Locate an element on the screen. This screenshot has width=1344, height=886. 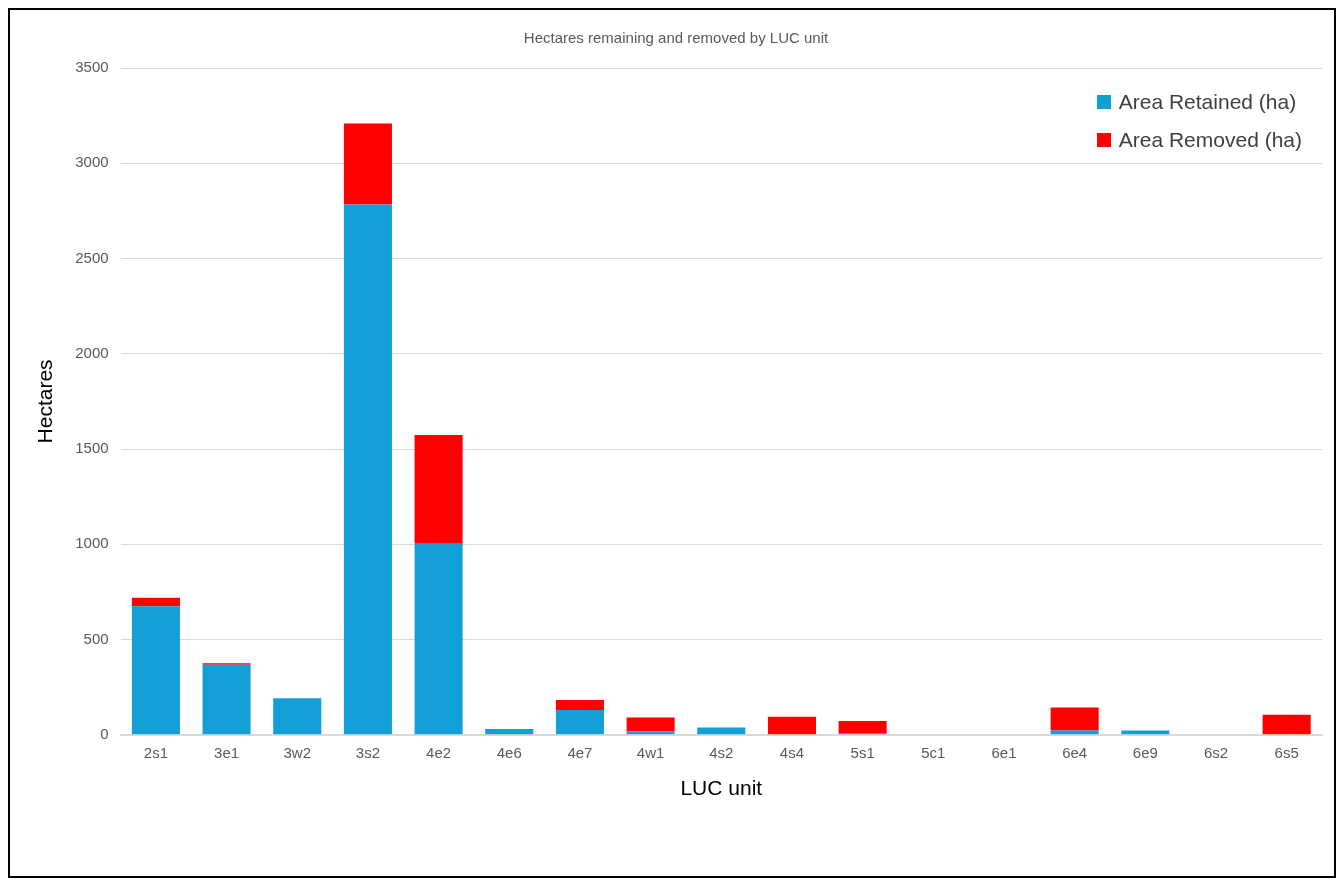
x-tick-label: 3s2 is located at coordinates (368, 752).